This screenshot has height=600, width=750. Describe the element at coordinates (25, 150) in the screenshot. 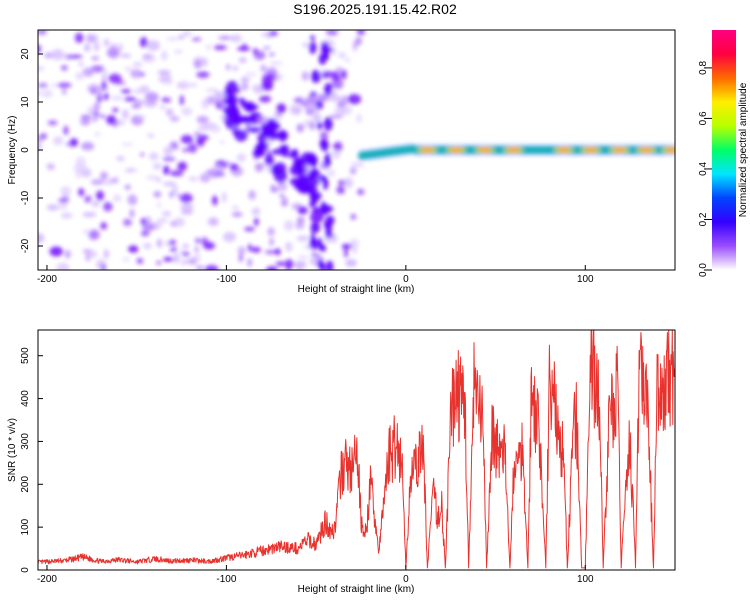

I see `spectrogram-y-tick-label: 0` at that location.